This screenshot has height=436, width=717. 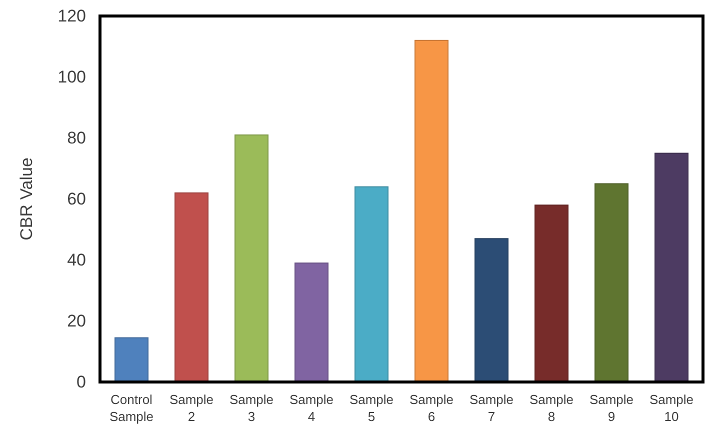 What do you see at coordinates (131, 408) in the screenshot?
I see `x-tick-label: Control Sample` at bounding box center [131, 408].